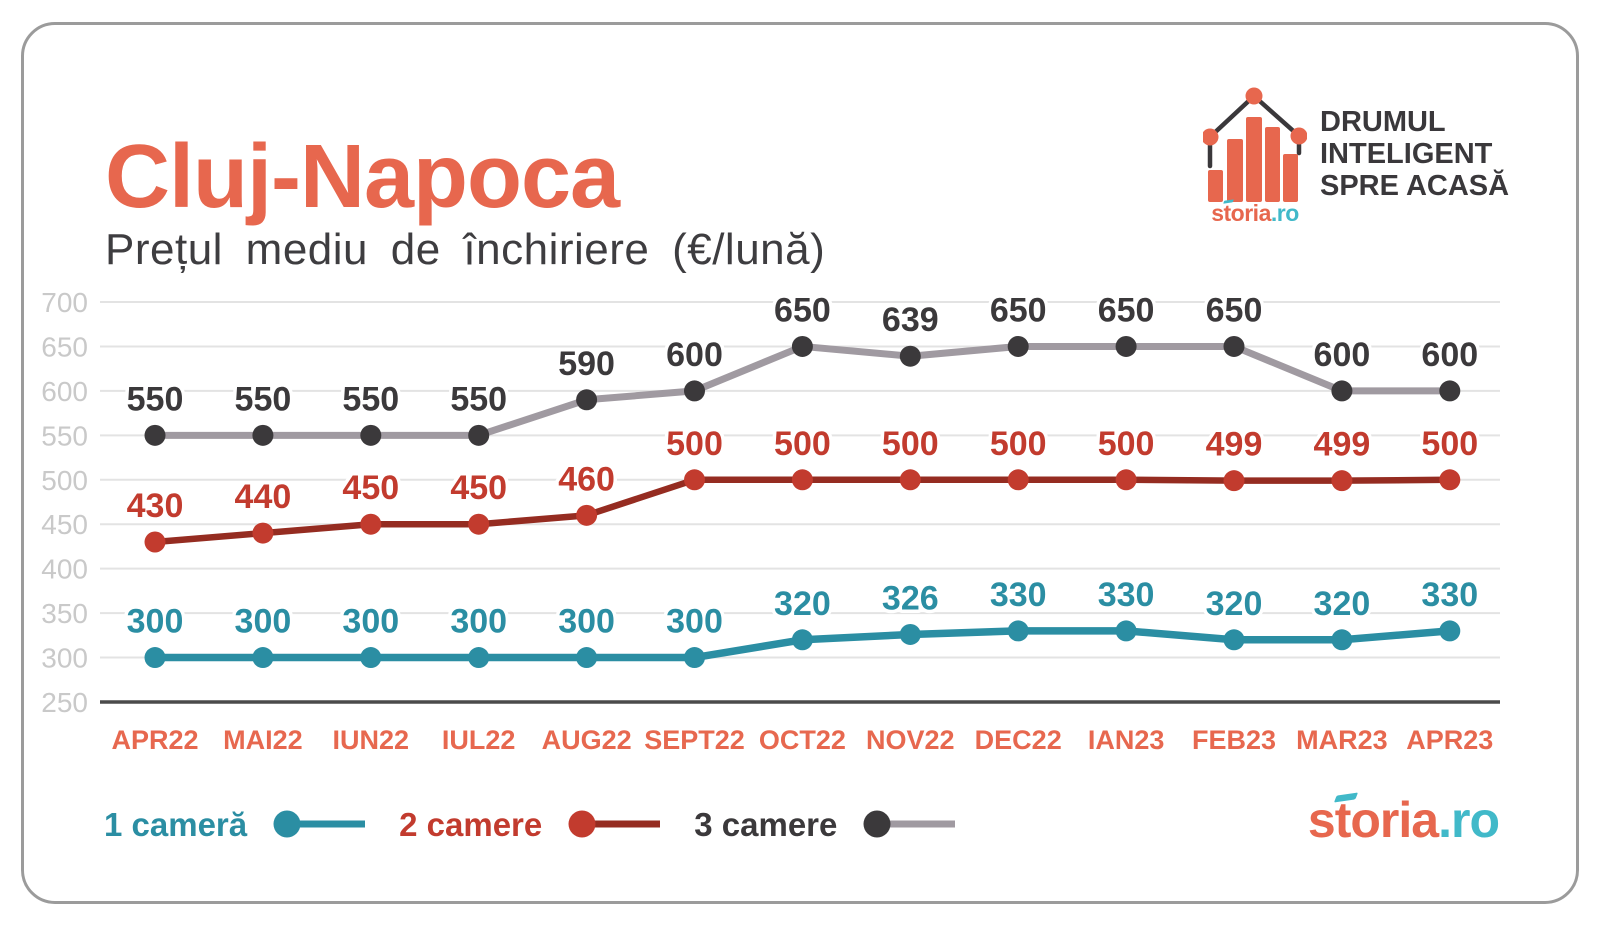 The height and width of the screenshot is (926, 1600). I want to click on x-tick-label: SEPT22, so click(694, 740).